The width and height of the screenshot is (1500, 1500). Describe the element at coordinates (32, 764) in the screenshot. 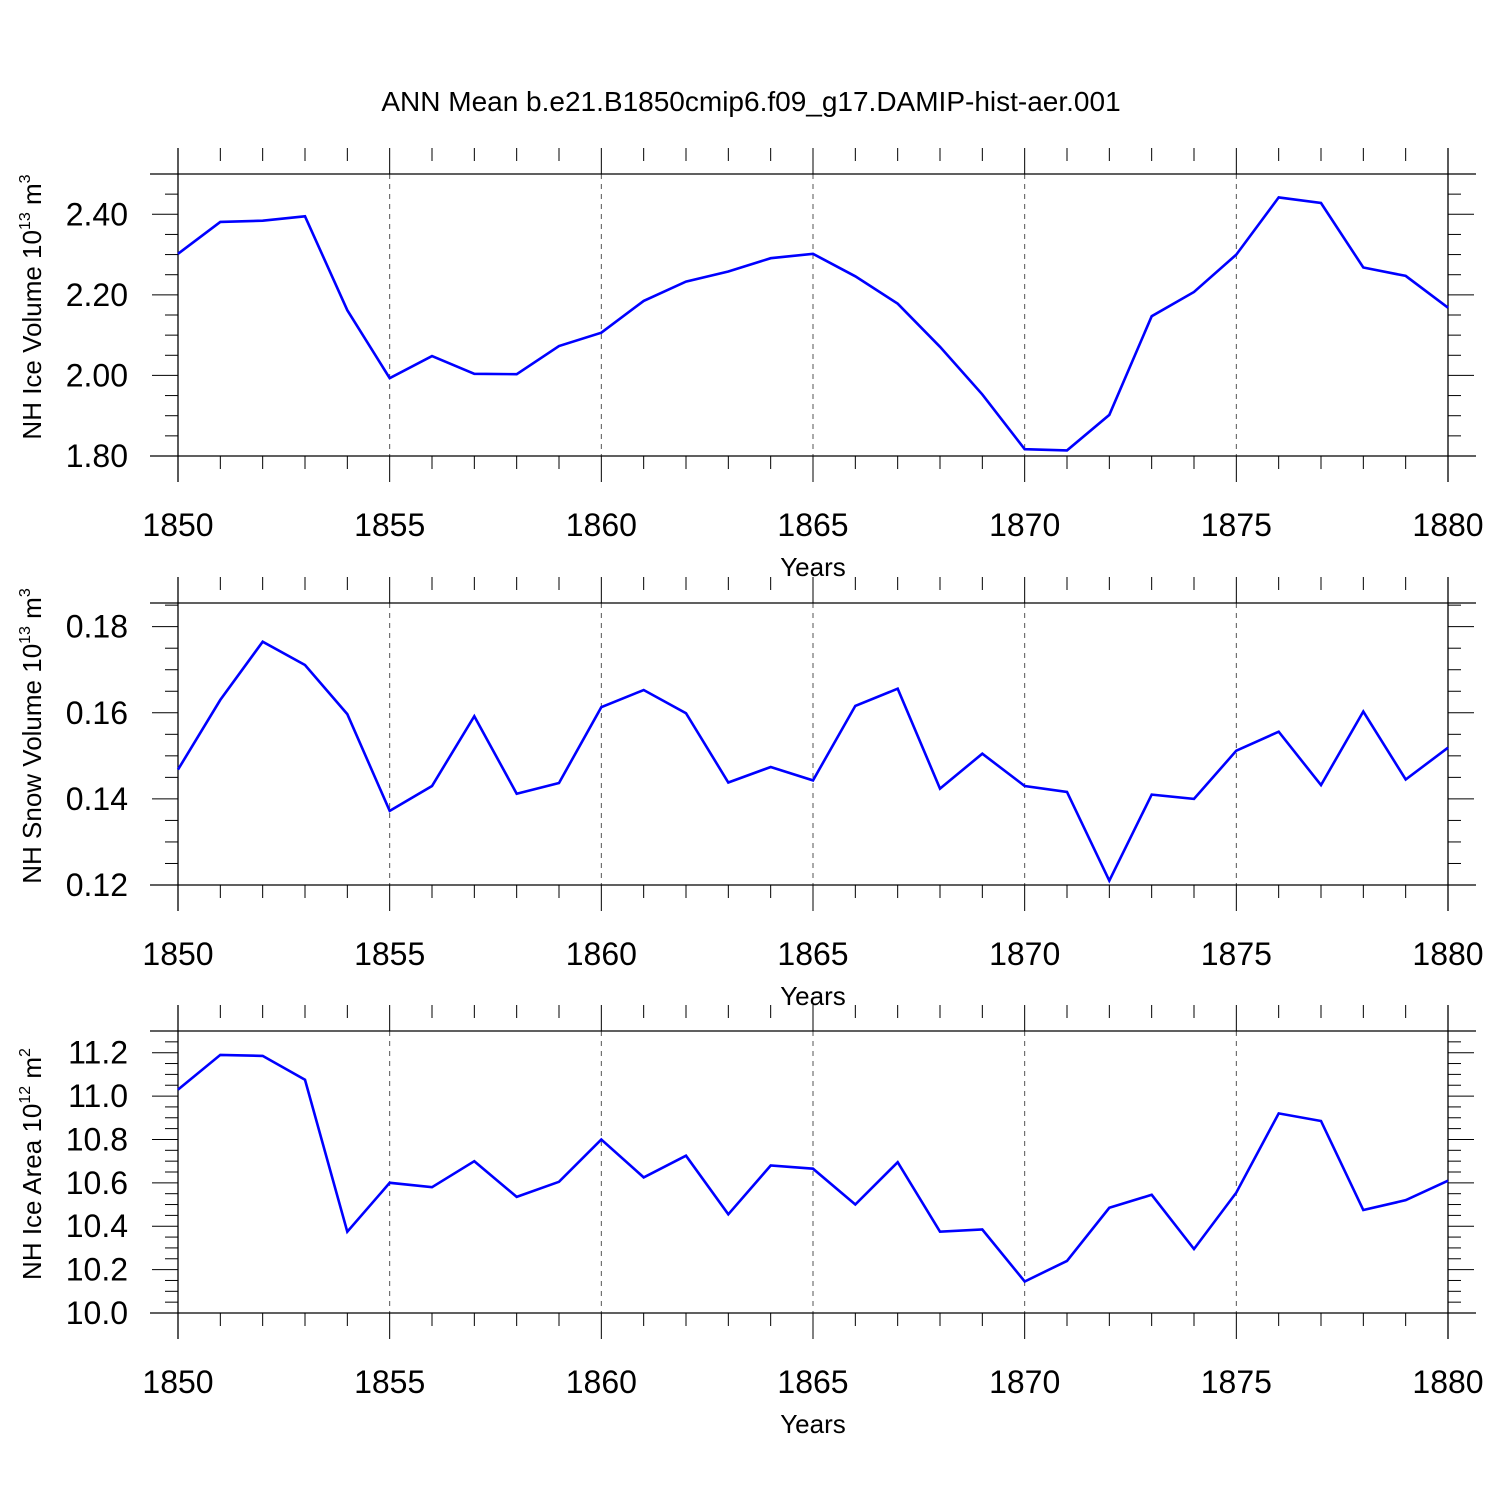

I see `y-axis-label-text: NH Snow Volume 10` at that location.